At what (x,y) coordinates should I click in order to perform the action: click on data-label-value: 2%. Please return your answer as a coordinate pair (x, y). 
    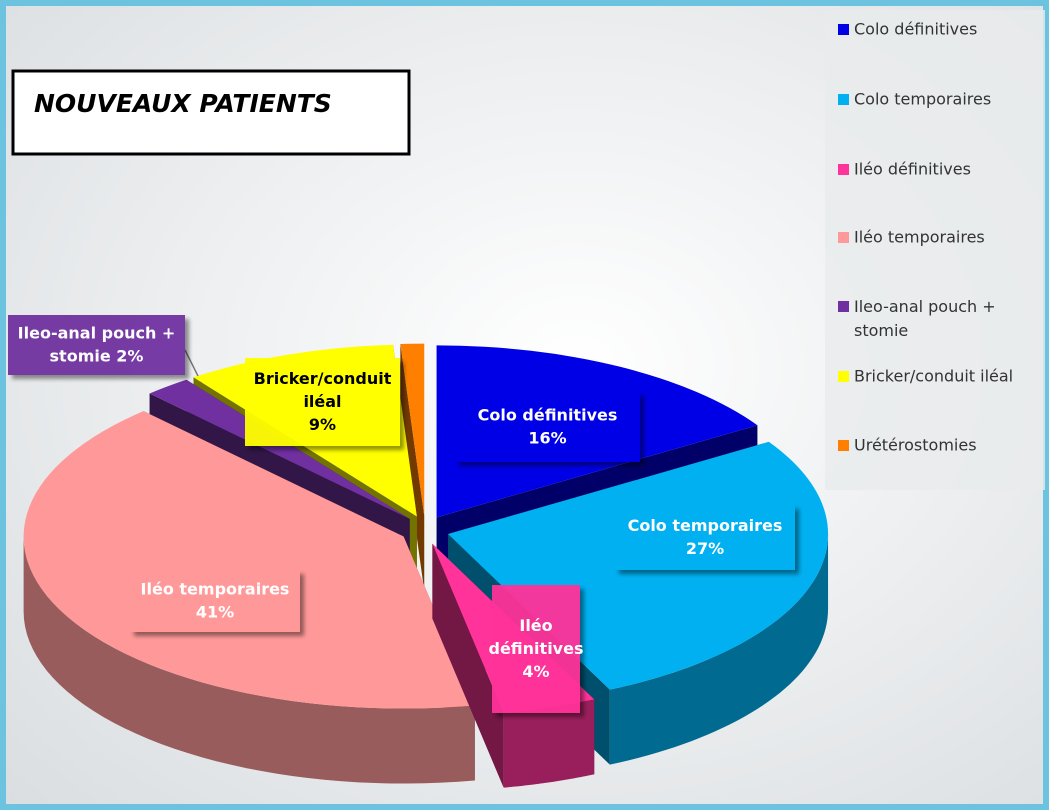
    Looking at the image, I should click on (129, 355).